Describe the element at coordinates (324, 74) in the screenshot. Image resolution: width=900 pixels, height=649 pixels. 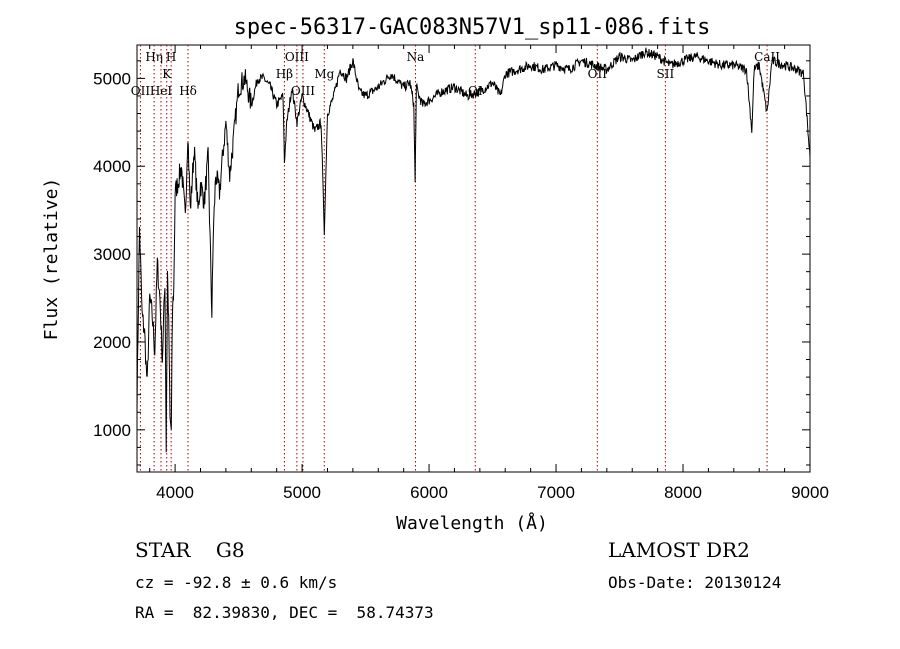
I see `line-label: Mg` at that location.